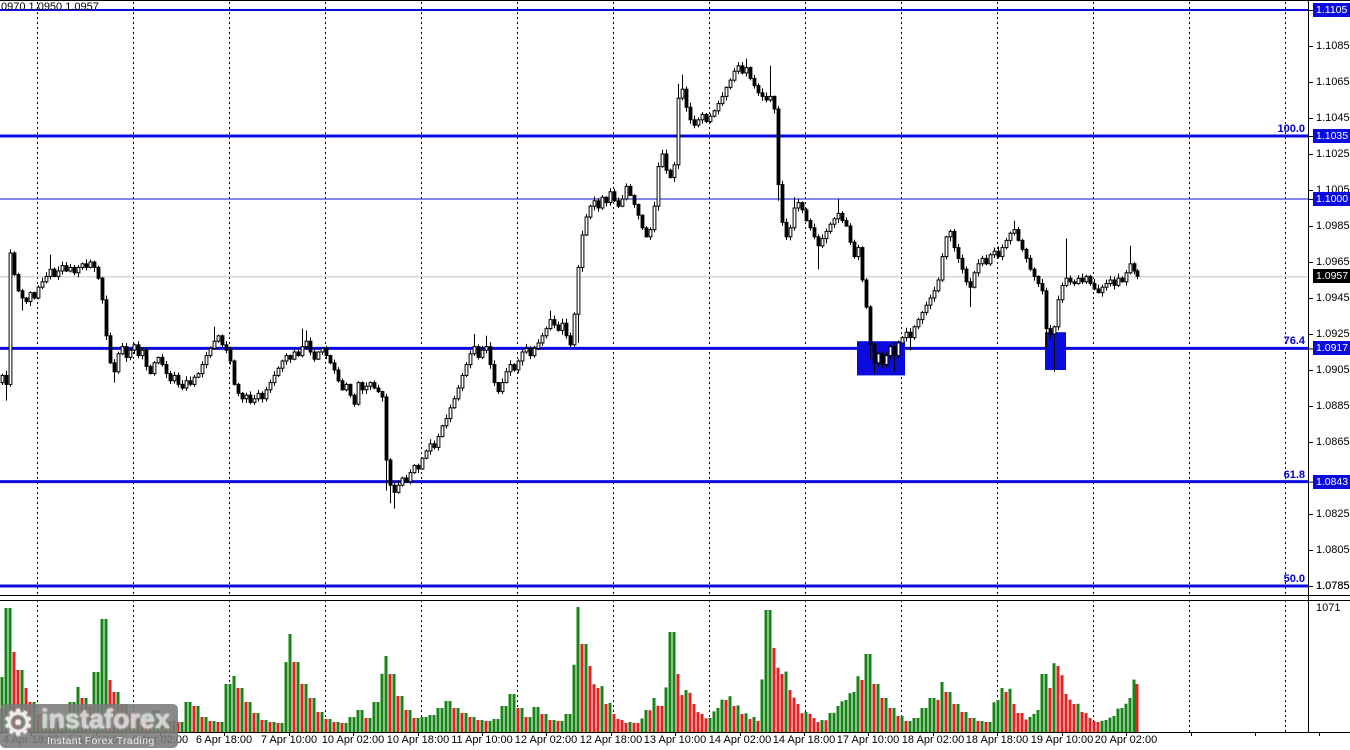 Image resolution: width=1350 pixels, height=750 pixels. I want to click on date-label: 14 Apr 02:00, so click(740, 740).